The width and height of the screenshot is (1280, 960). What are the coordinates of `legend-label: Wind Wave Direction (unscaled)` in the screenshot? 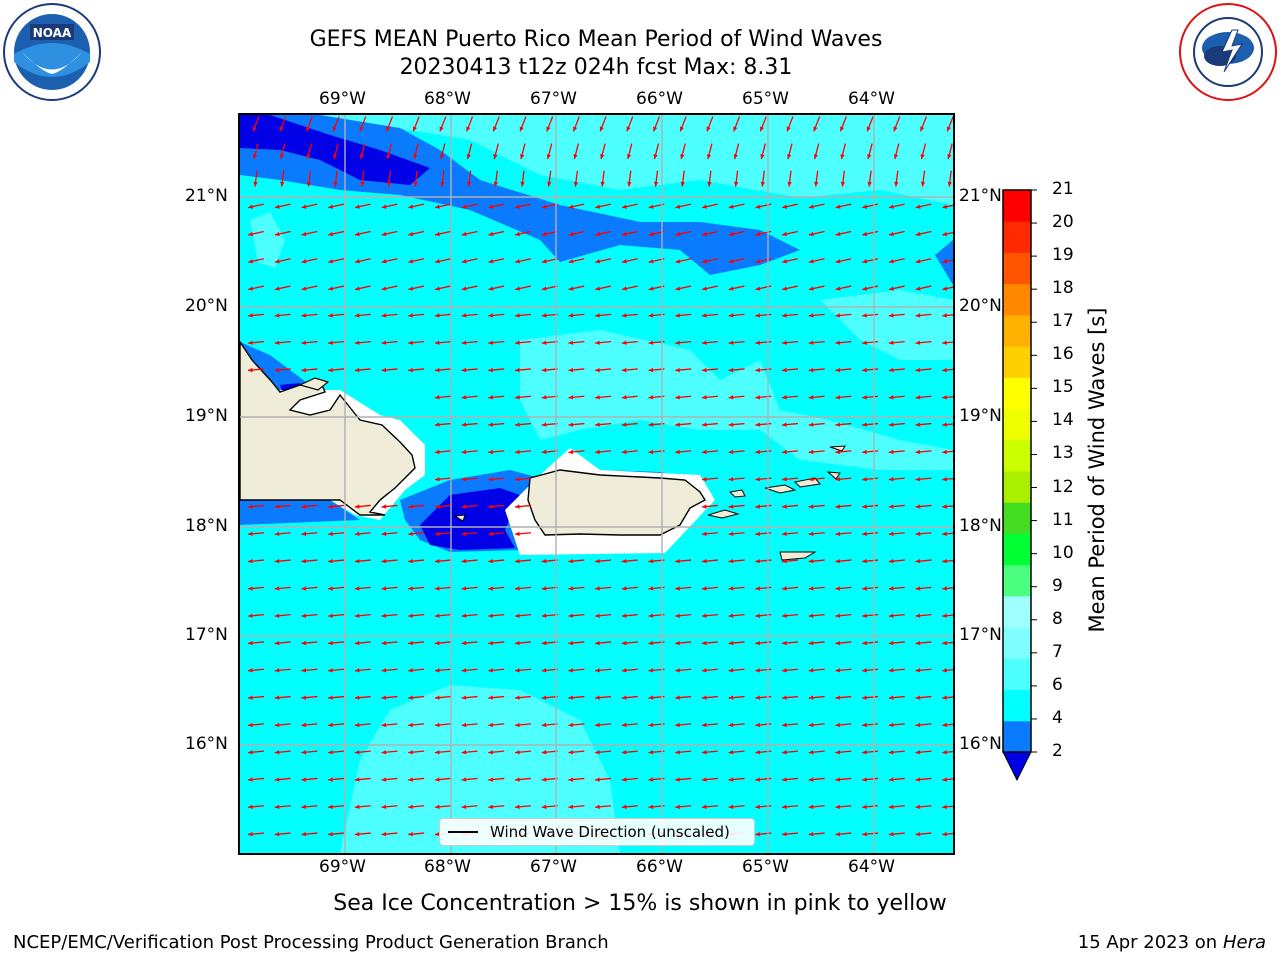 It's located at (610, 832).